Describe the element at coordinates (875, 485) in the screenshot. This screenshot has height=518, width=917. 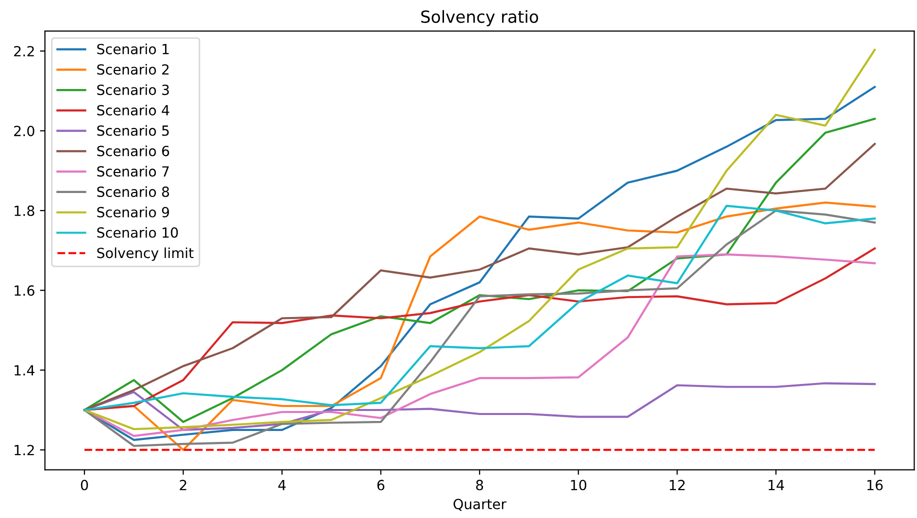
I see `x-tick-label: 16` at that location.